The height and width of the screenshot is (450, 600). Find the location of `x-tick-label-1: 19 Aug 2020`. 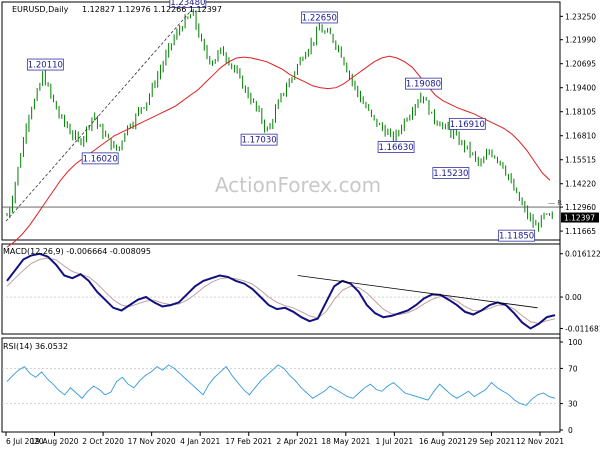

x-tick-label-1: 19 Aug 2020 is located at coordinates (55, 441).